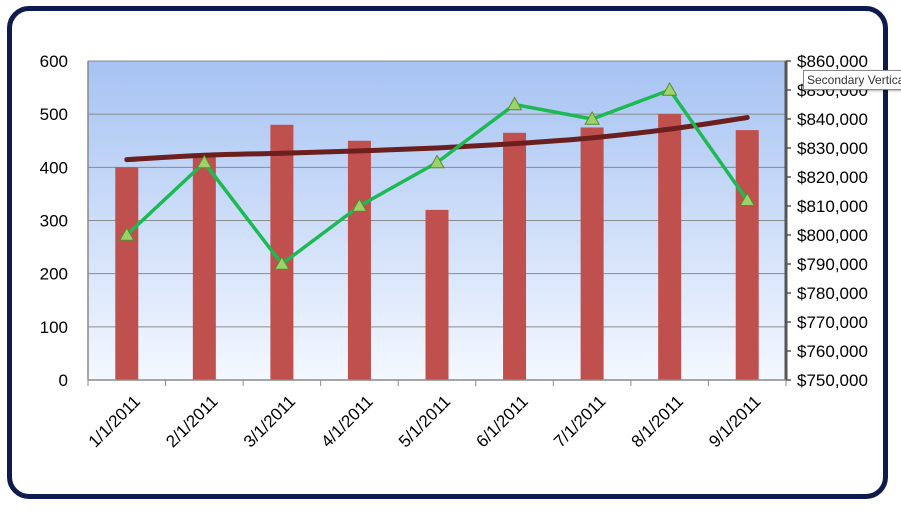  Describe the element at coordinates (592, 253) in the screenshot. I see `bar-7/1/2011` at that location.